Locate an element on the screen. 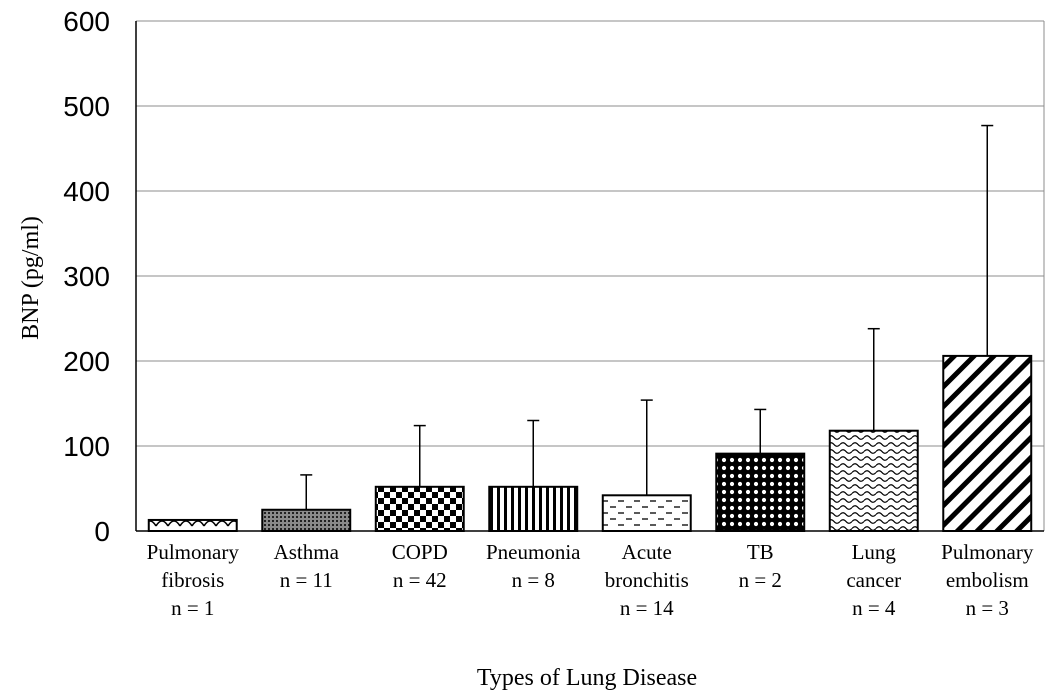 Image resolution: width=1056 pixels, height=691 pixels. x-tick-label: Acute is located at coordinates (647, 552).